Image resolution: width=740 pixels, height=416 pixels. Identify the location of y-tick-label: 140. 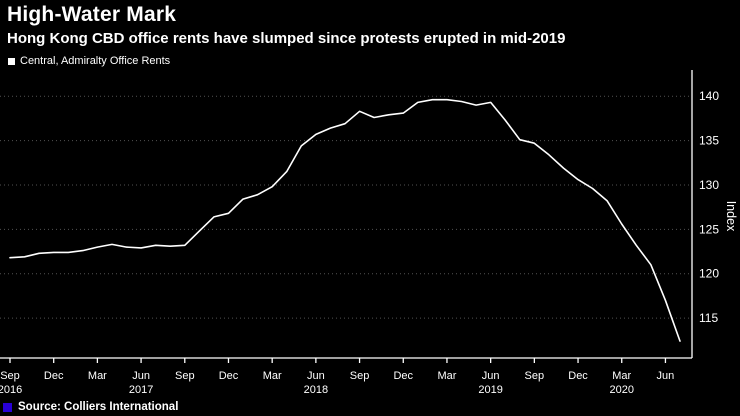
(709, 96).